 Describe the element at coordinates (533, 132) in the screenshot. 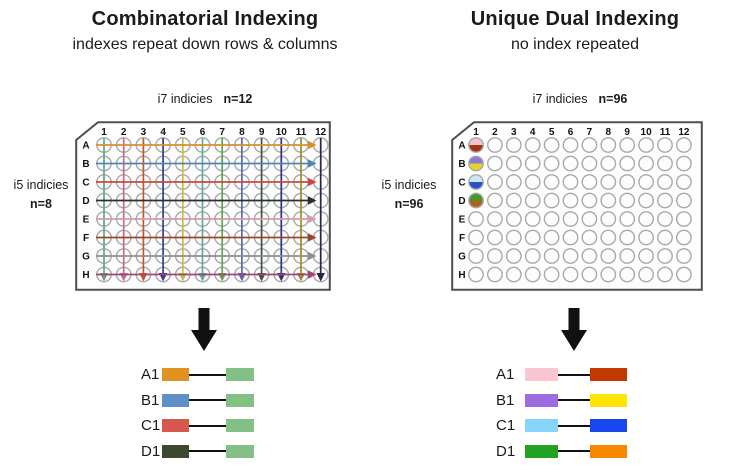

I see `col-label: 4` at that location.